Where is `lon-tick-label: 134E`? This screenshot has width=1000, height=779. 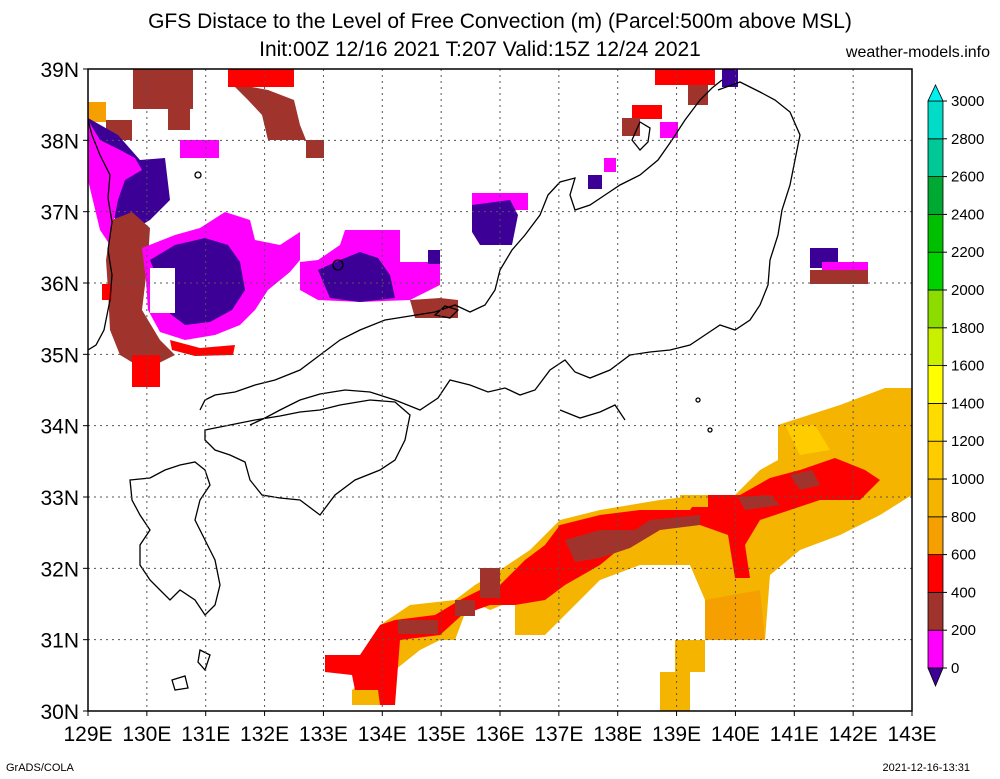
lon-tick-label: 134E is located at coordinates (382, 734).